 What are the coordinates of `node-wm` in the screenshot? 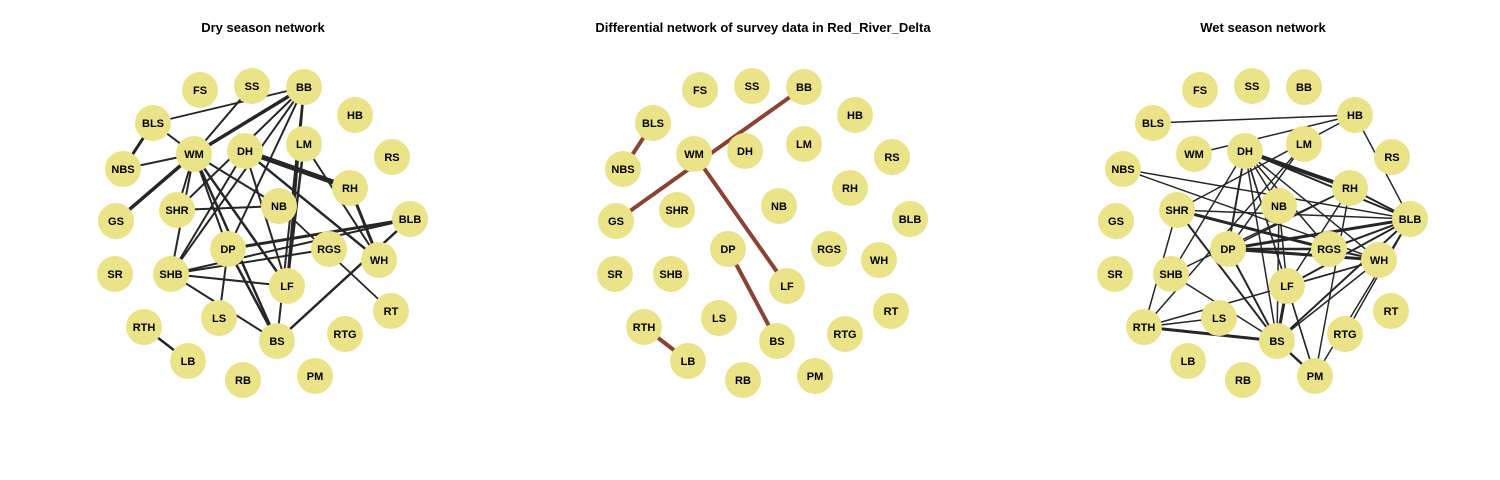 It's located at (1194, 154).